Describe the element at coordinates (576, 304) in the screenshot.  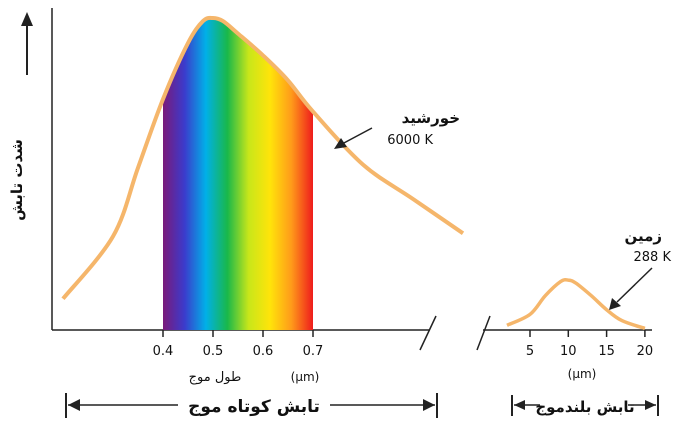
I see `earth-spectrum-curve` at that location.